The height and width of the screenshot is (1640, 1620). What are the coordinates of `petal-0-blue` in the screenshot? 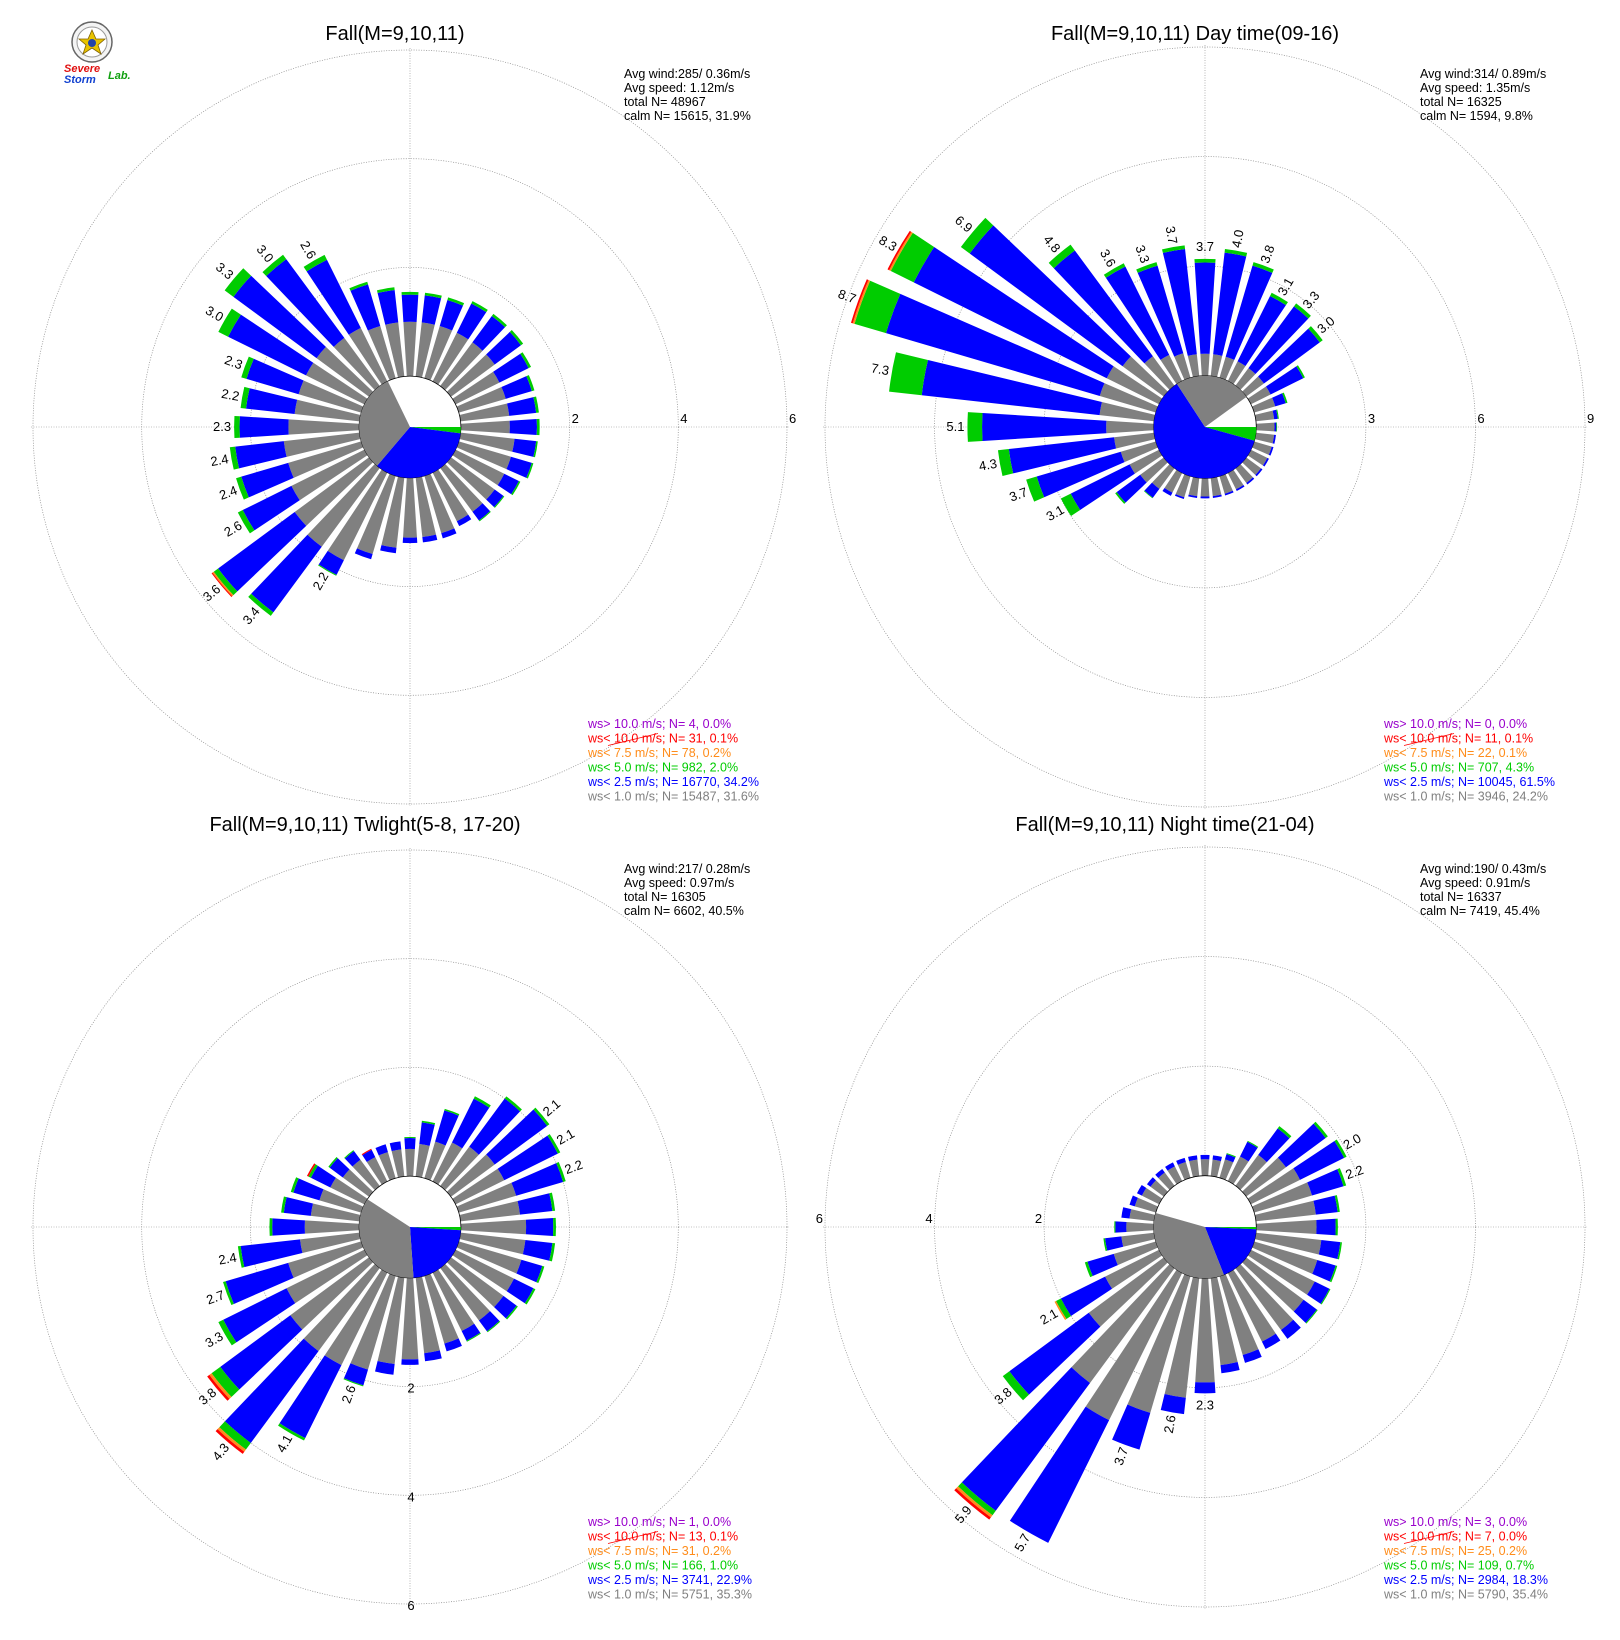 It's located at (410, 308).